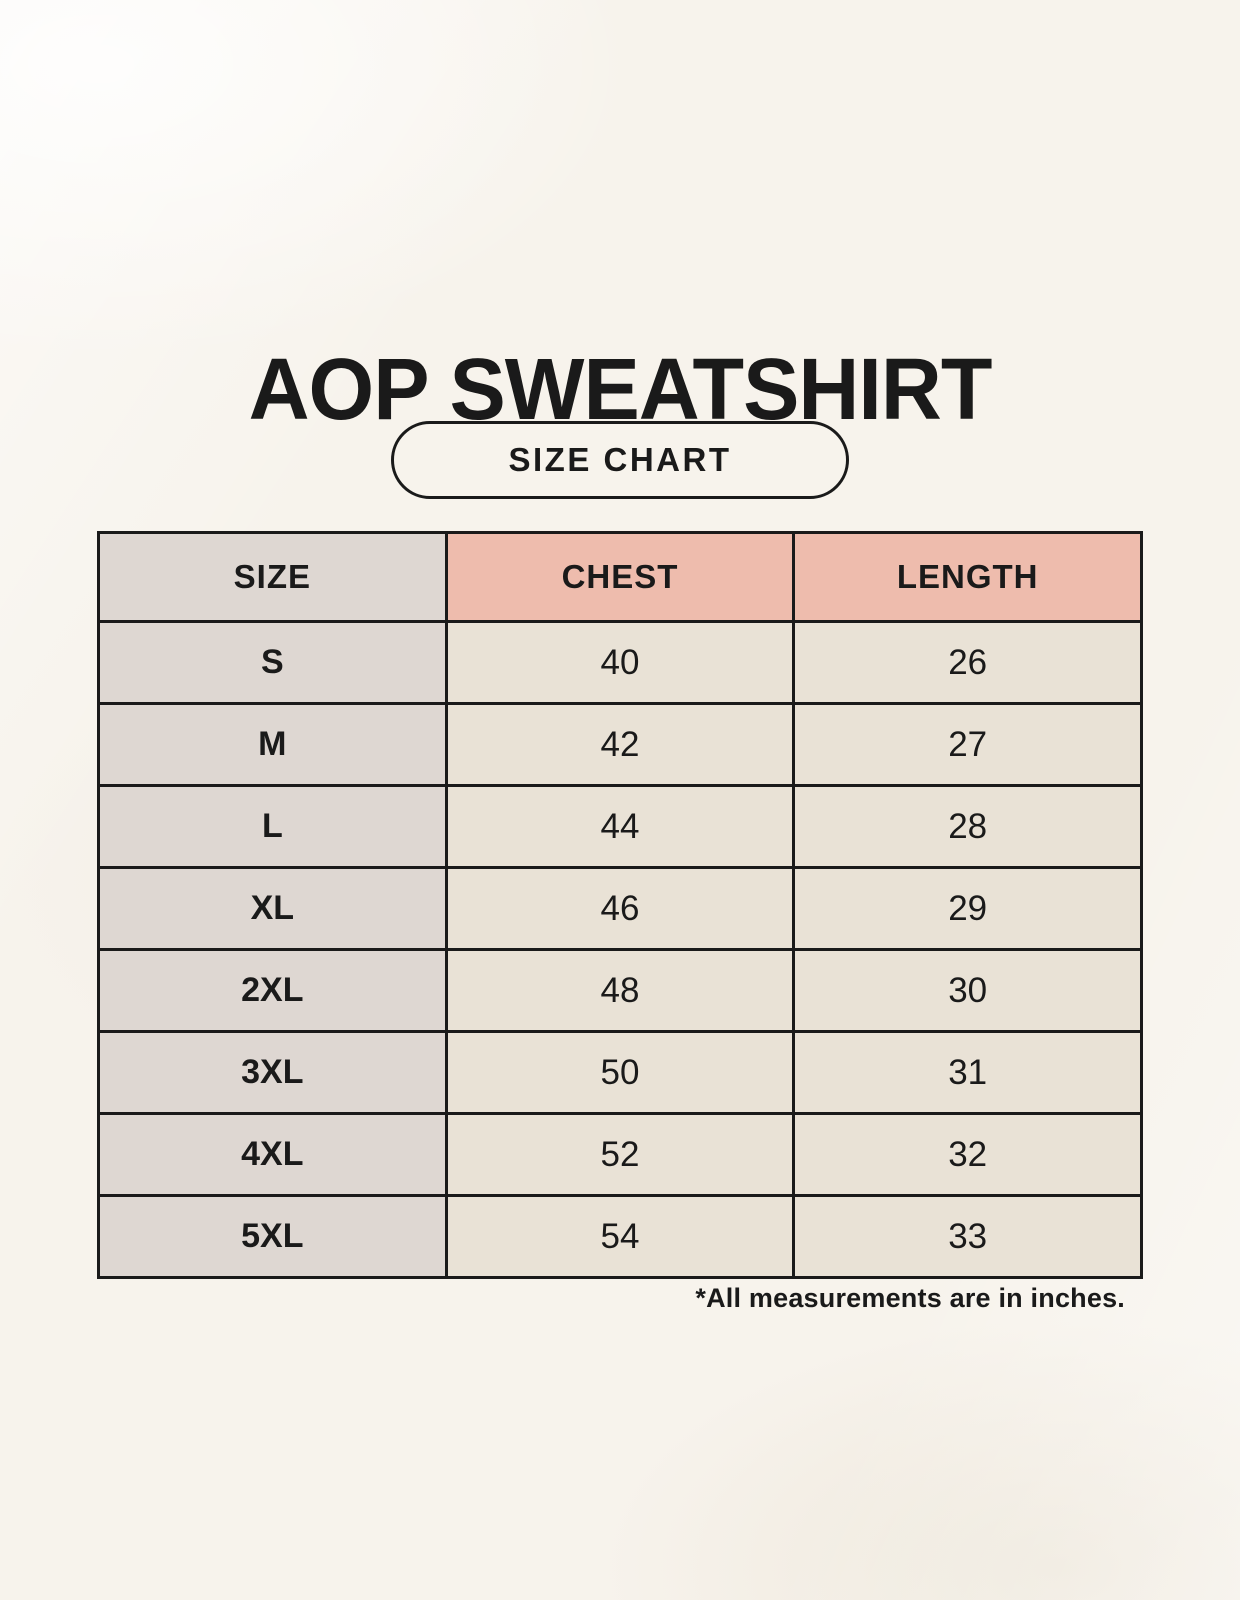 The image size is (1240, 1600). I want to click on chest-value-cell: 48, so click(620, 990).